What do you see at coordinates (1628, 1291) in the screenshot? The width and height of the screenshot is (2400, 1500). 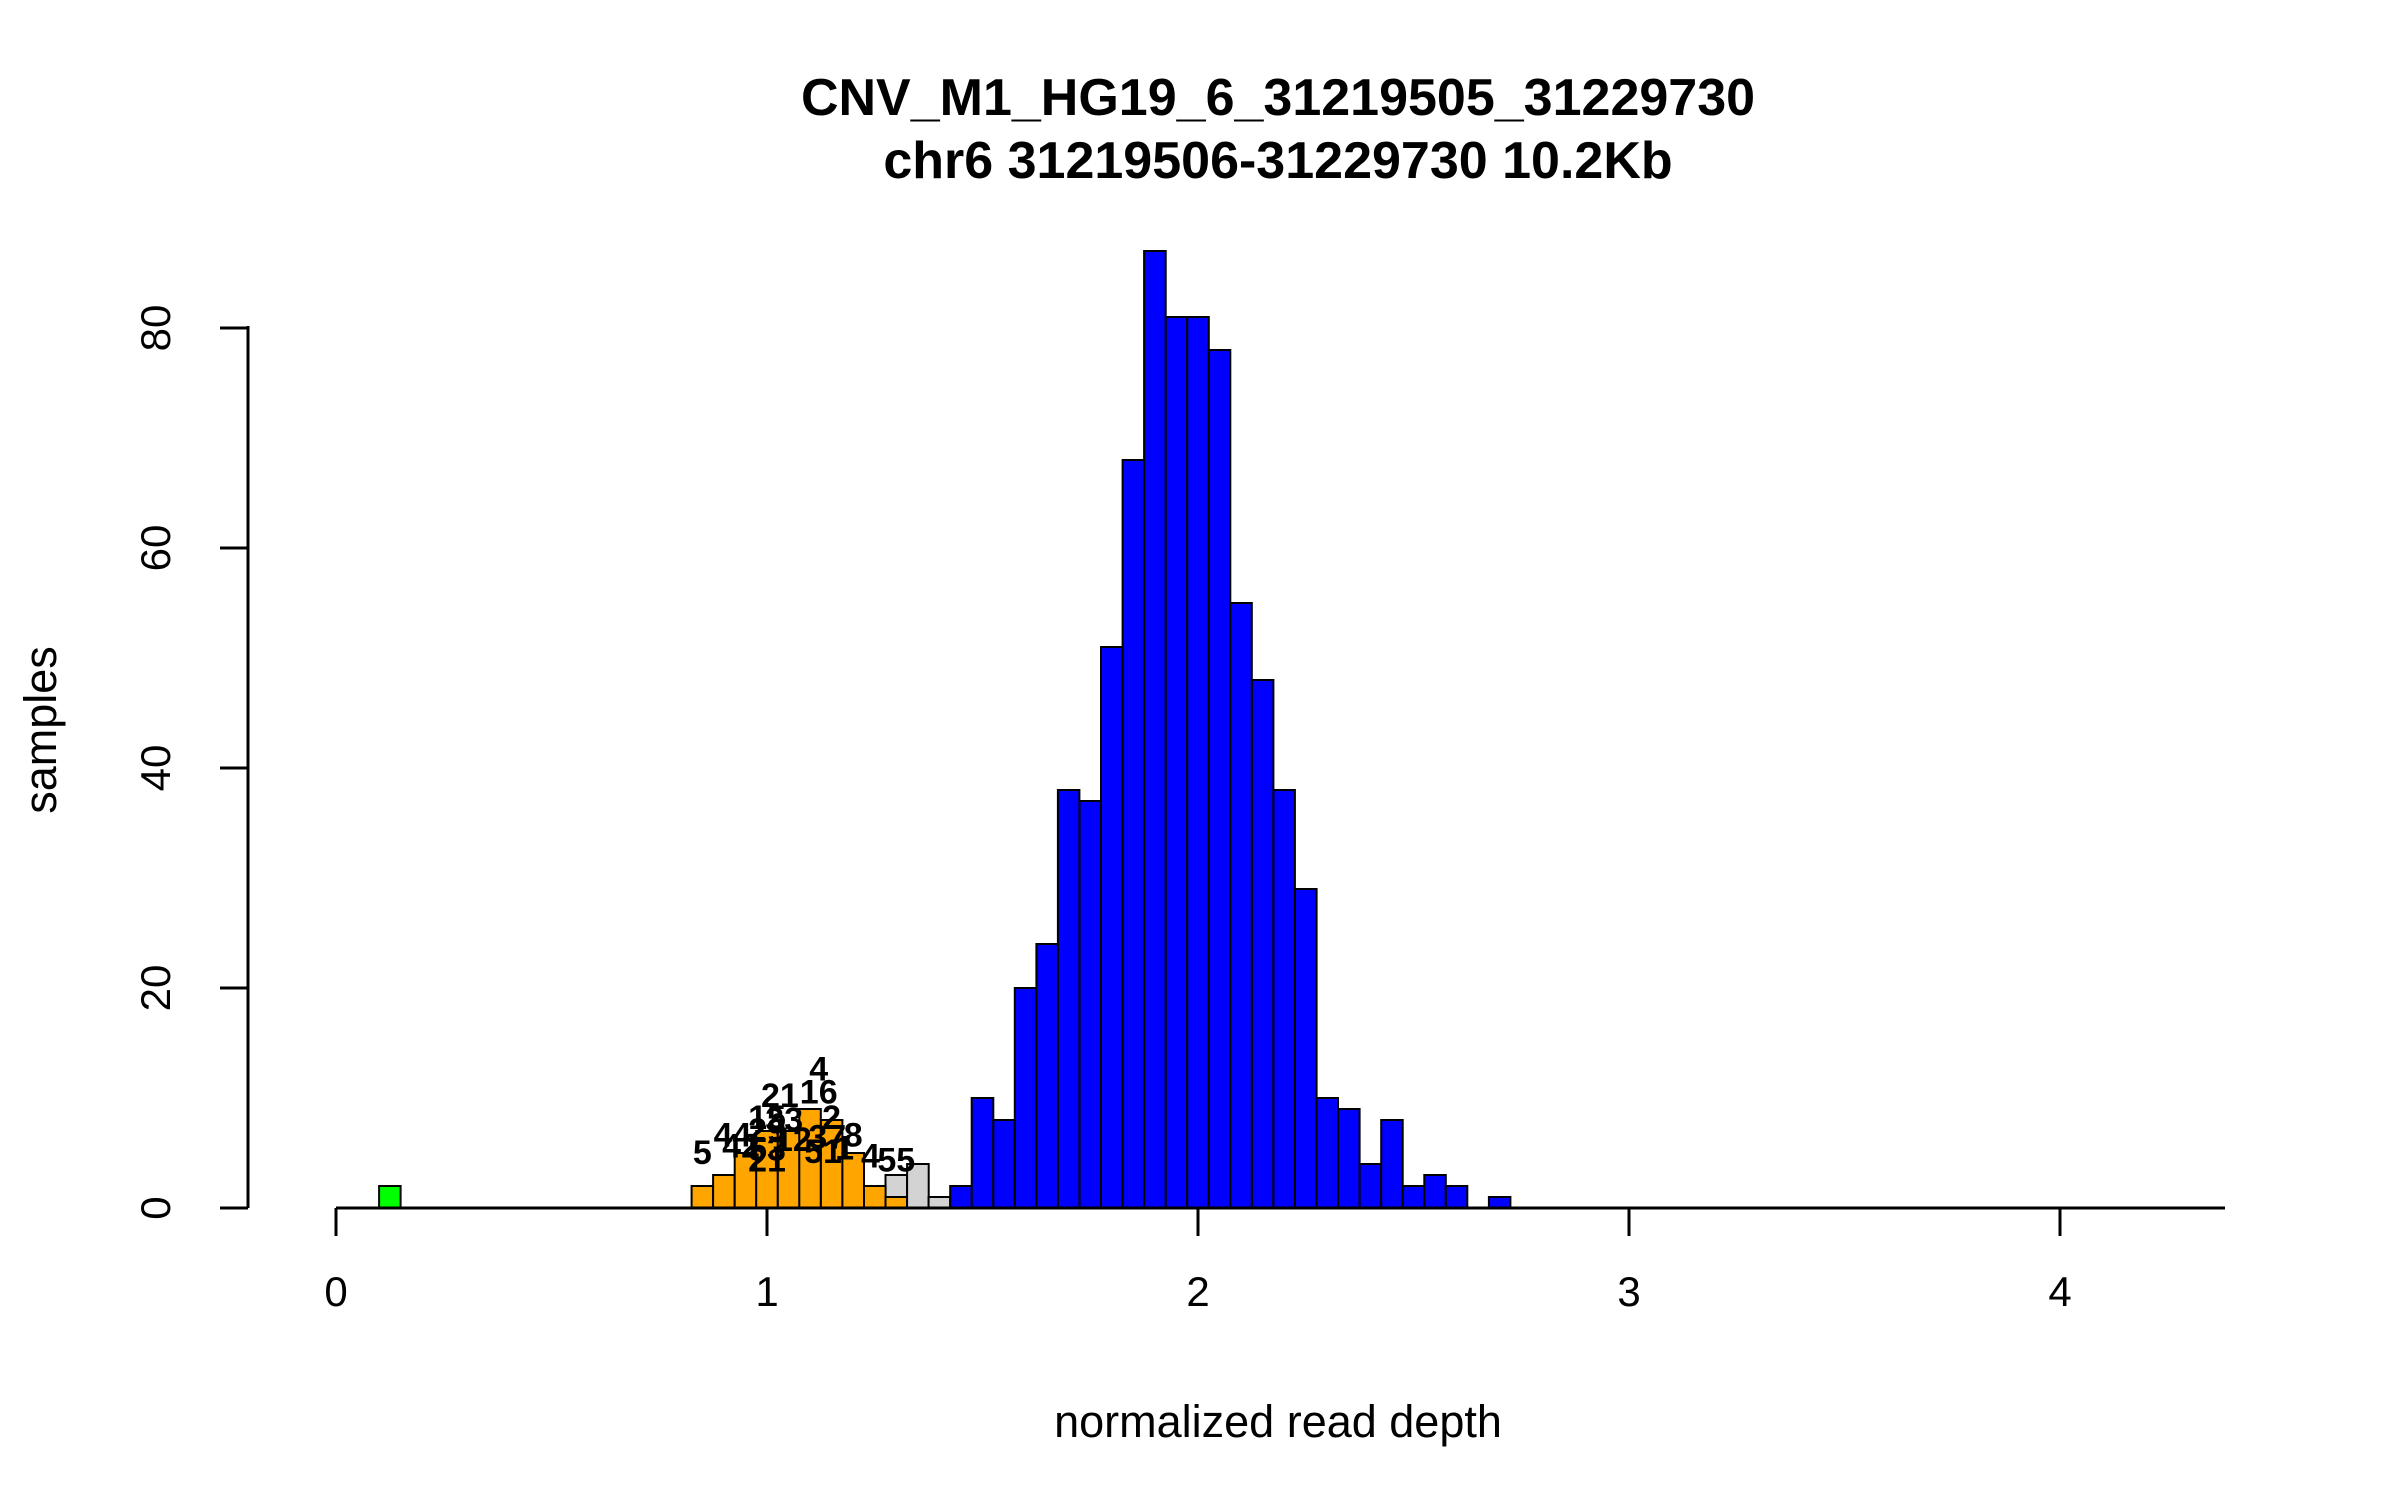 I see `x-tick-label: 3` at bounding box center [1628, 1291].